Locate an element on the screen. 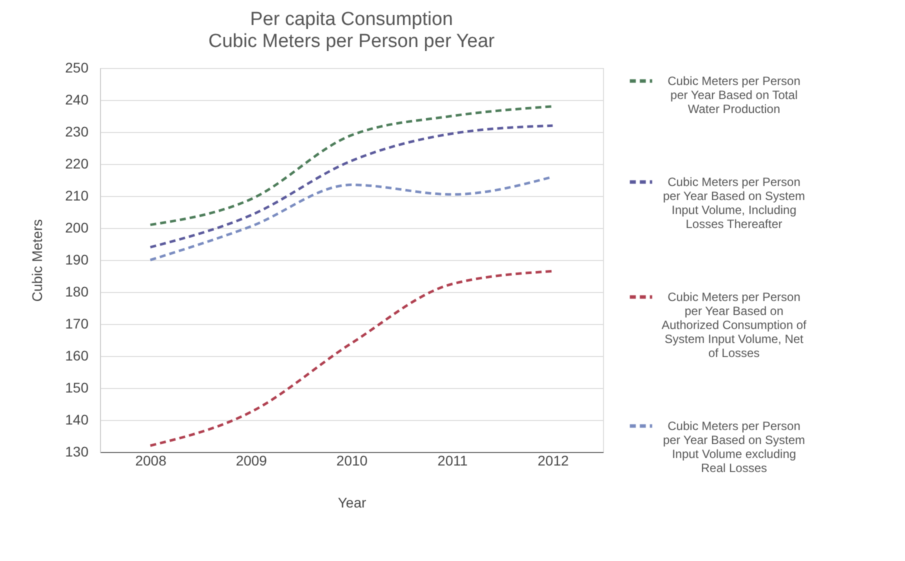 The width and height of the screenshot is (905, 561). x-tick-label: 2011 is located at coordinates (453, 460).